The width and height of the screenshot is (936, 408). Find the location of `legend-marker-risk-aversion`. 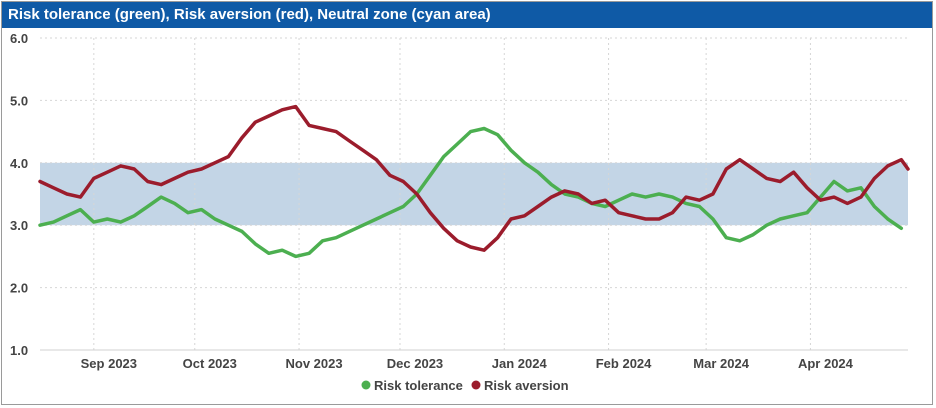

legend-marker-risk-aversion is located at coordinates (476, 385).